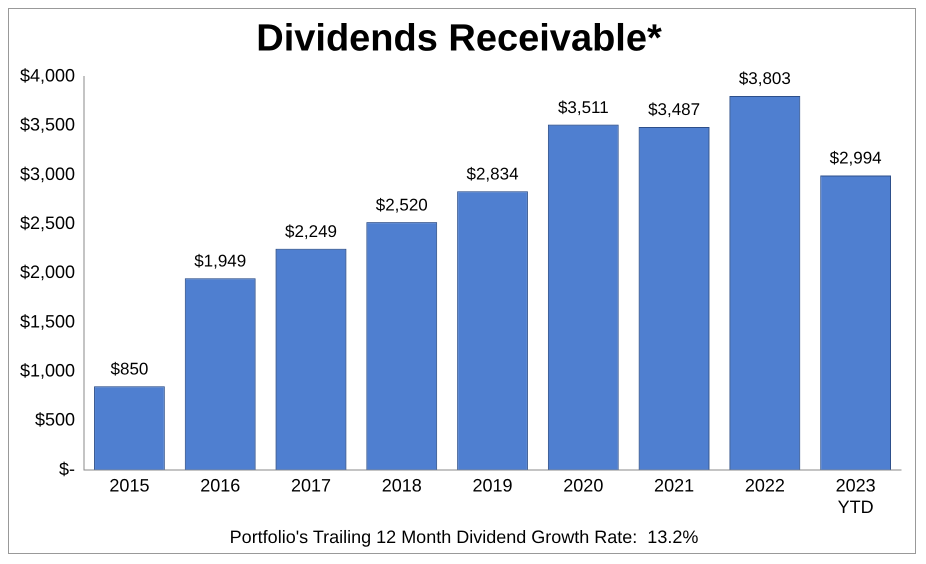 This screenshot has height=564, width=926. I want to click on x-tick-label: 2015, so click(129, 486).